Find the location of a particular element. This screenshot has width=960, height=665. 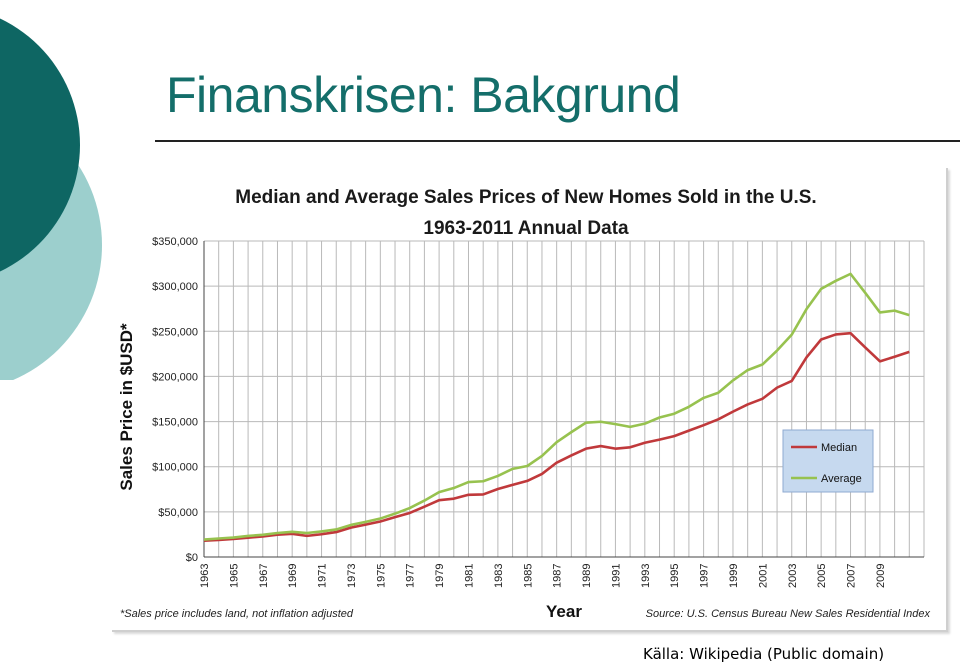

y-tick-label: $200,000 is located at coordinates (175, 377).